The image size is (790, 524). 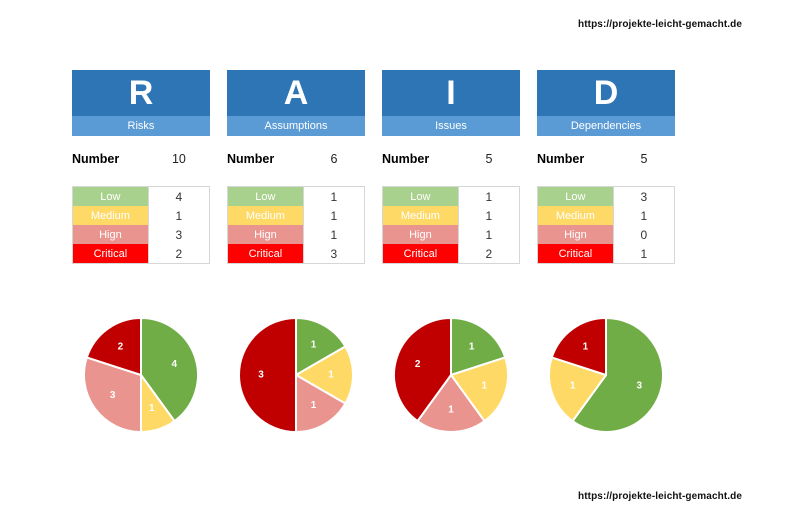 I want to click on severity-count-critical: 2, so click(x=178, y=253).